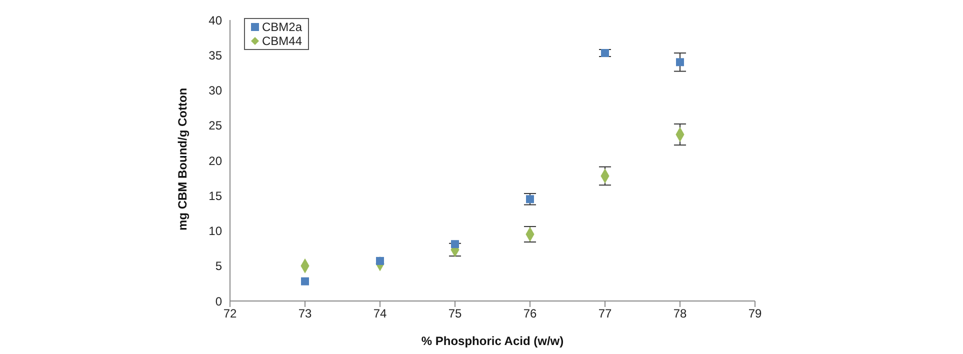 The image size is (963, 354). Describe the element at coordinates (455, 313) in the screenshot. I see `x-tick-label: 75` at that location.